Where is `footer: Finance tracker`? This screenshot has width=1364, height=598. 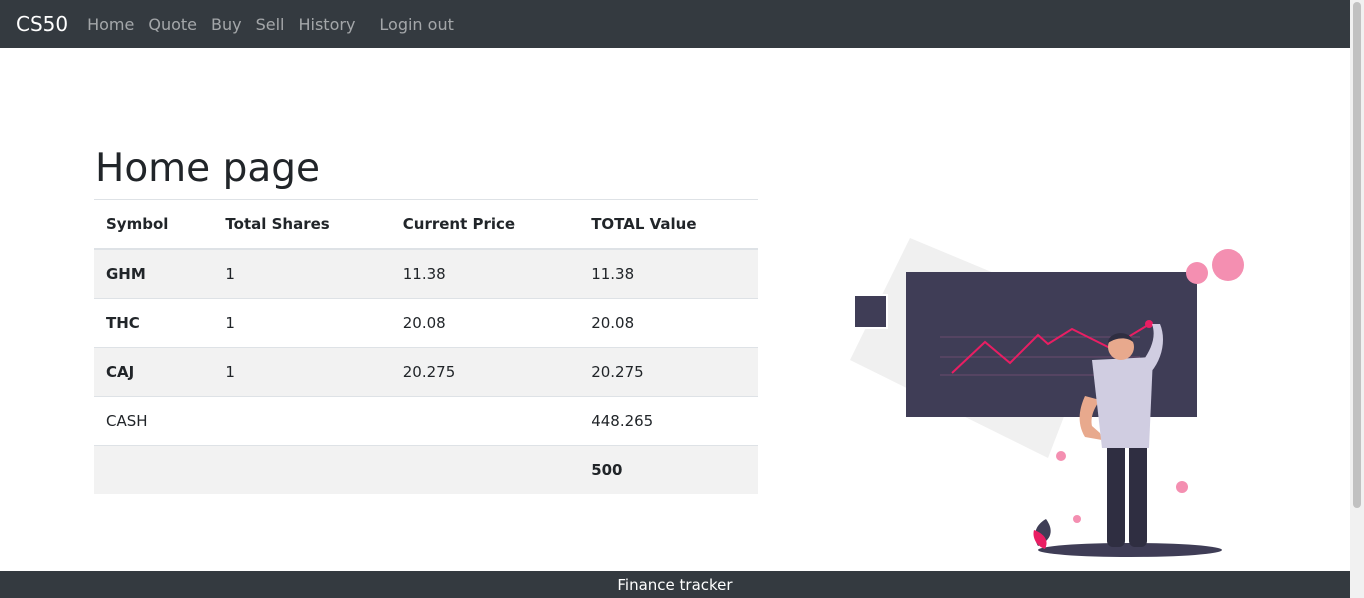 footer: Finance tracker is located at coordinates (675, 584).